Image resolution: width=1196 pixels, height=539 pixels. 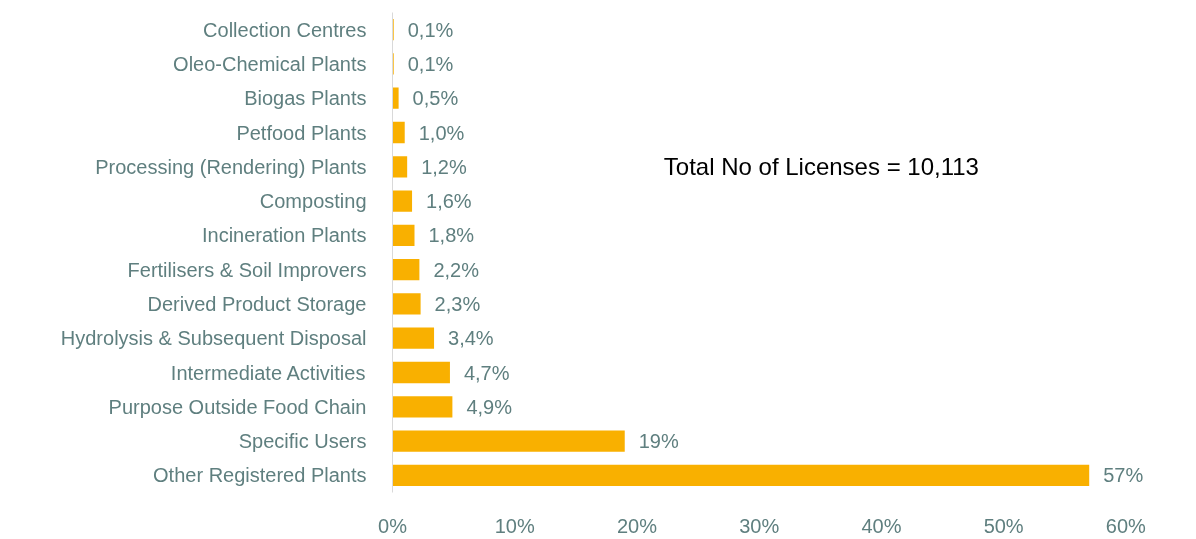 I want to click on y-tick-label: Specific Users, so click(x=302, y=441).